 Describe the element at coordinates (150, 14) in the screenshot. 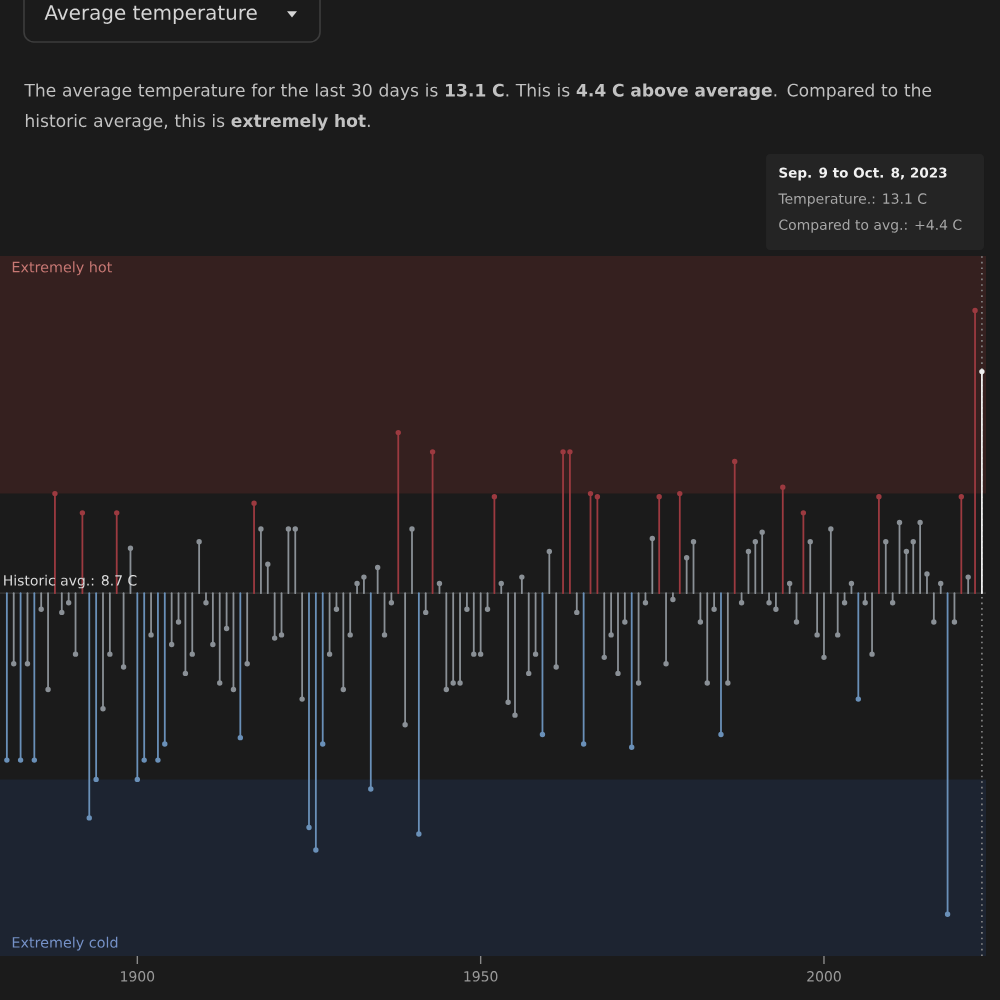

I see `chart-title: Average temperature` at that location.